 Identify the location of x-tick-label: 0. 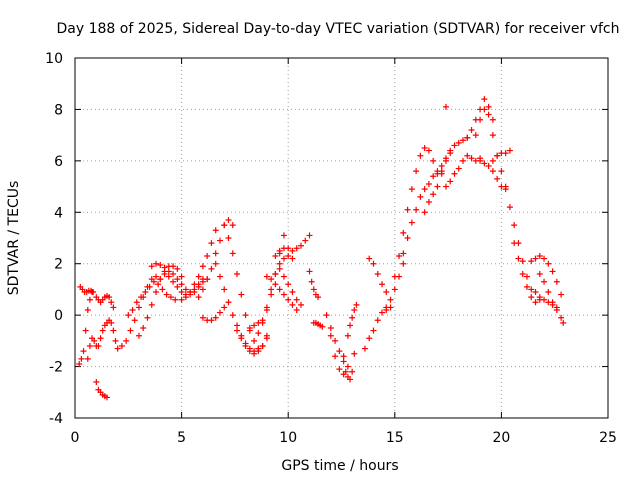
(75, 438).